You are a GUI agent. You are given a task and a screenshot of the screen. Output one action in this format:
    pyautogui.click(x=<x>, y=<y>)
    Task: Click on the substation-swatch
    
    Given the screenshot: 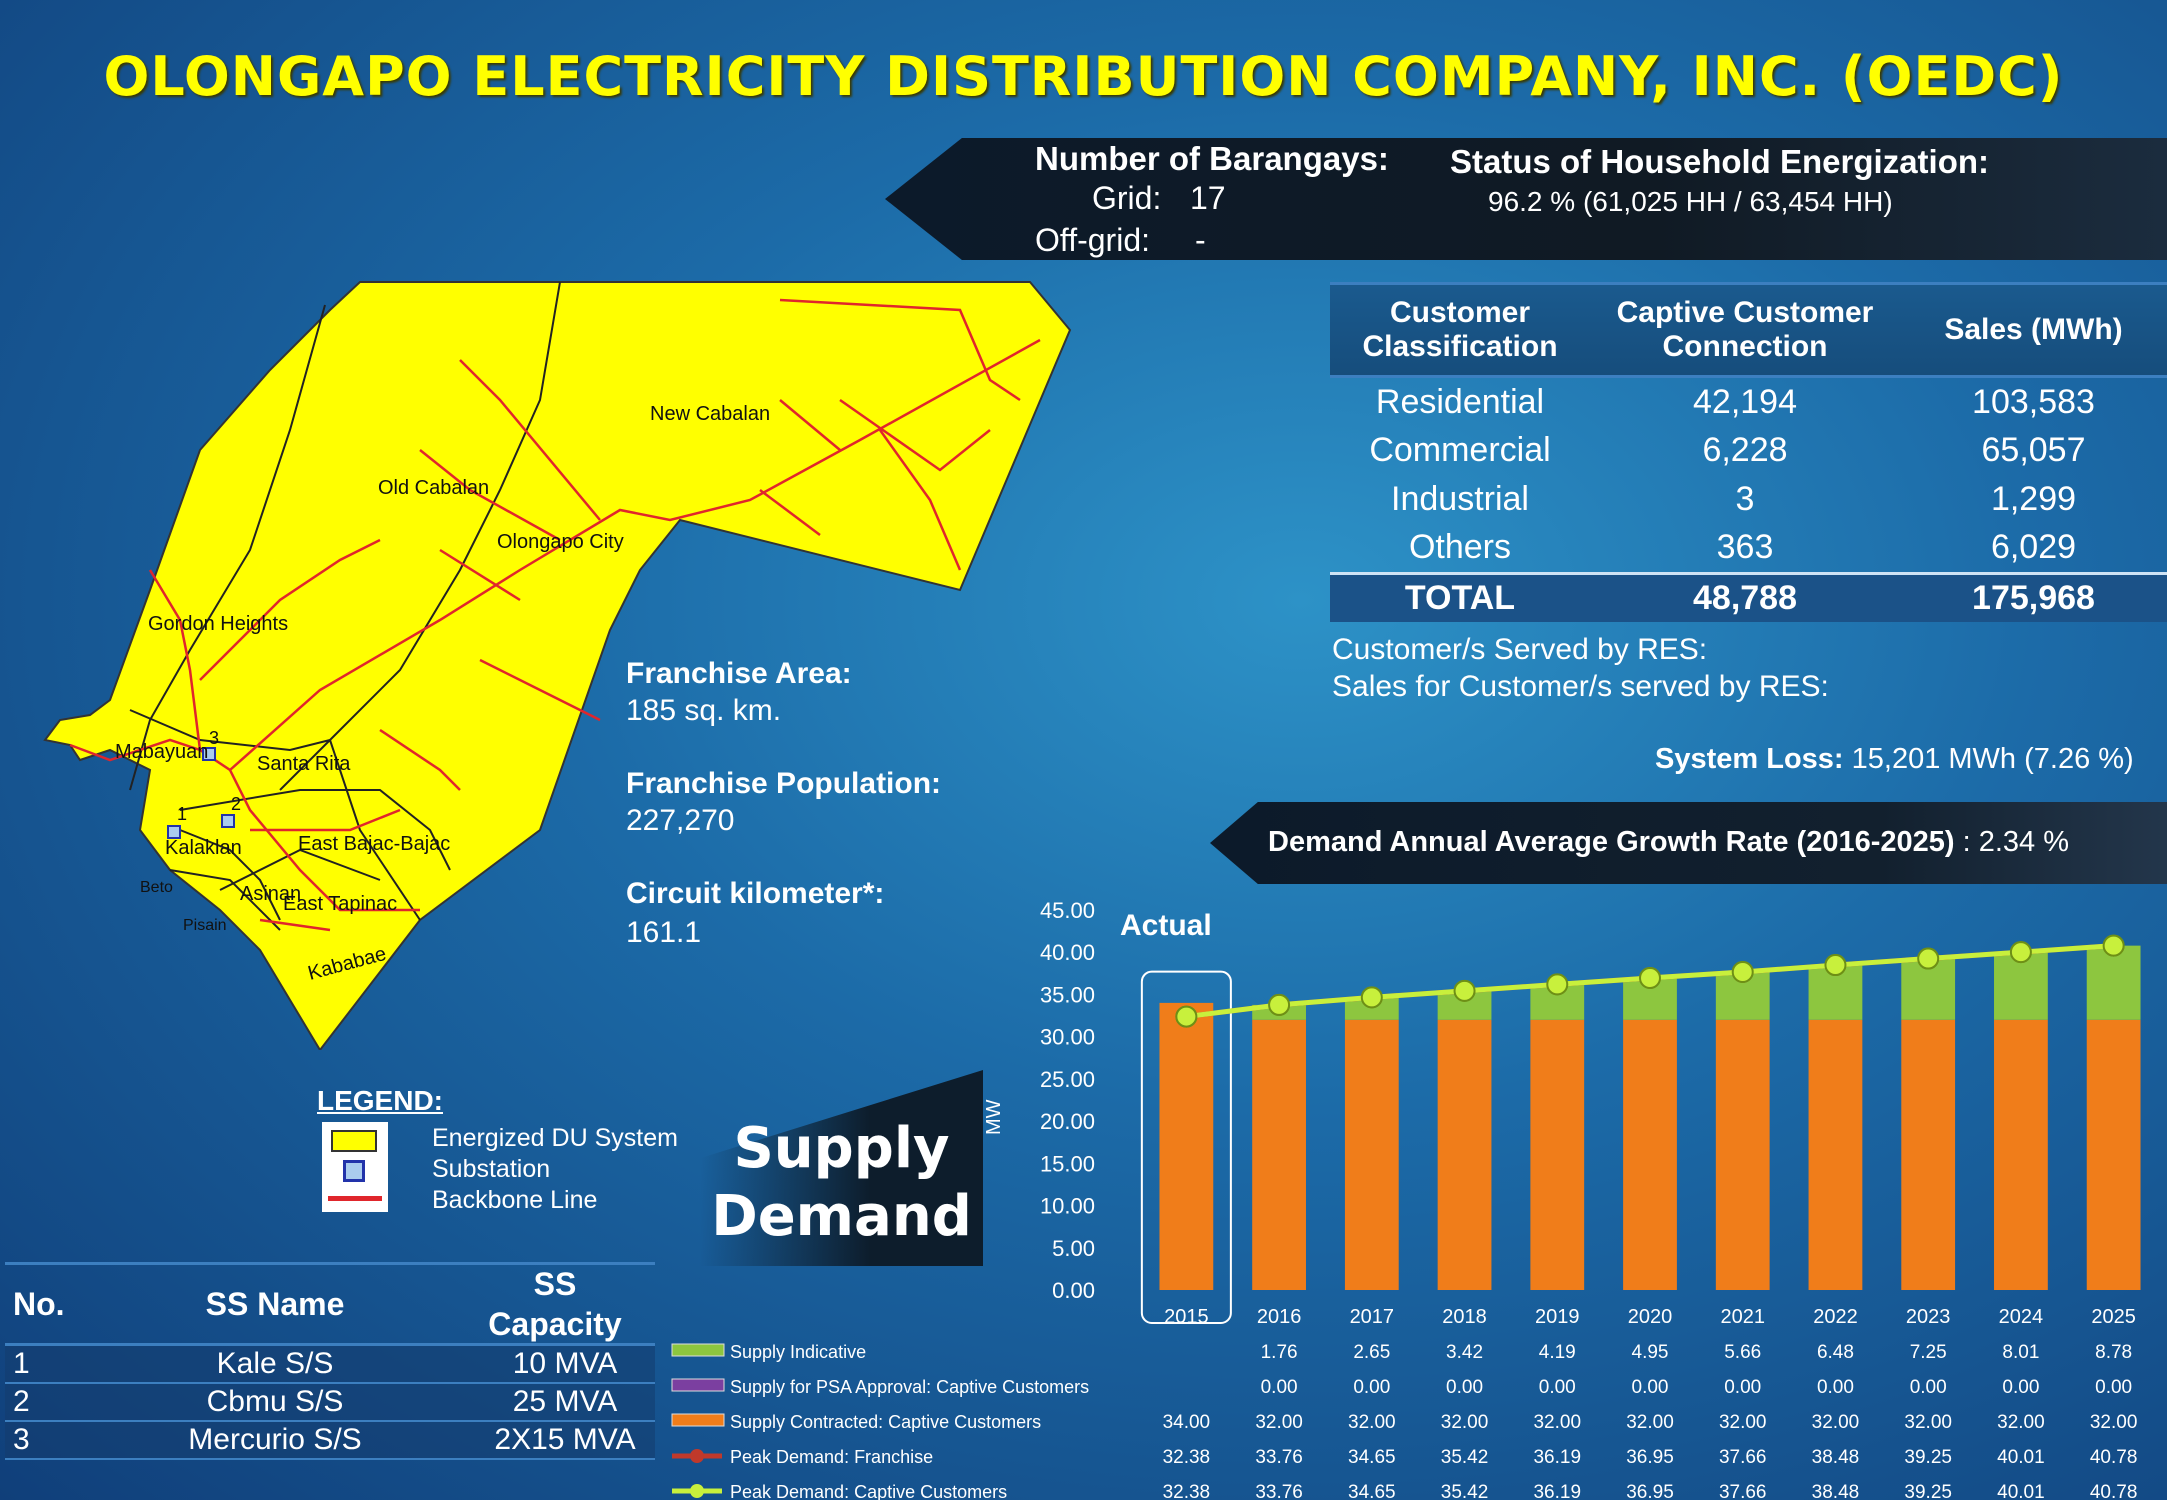 What is the action you would take?
    pyautogui.click(x=354, y=1171)
    